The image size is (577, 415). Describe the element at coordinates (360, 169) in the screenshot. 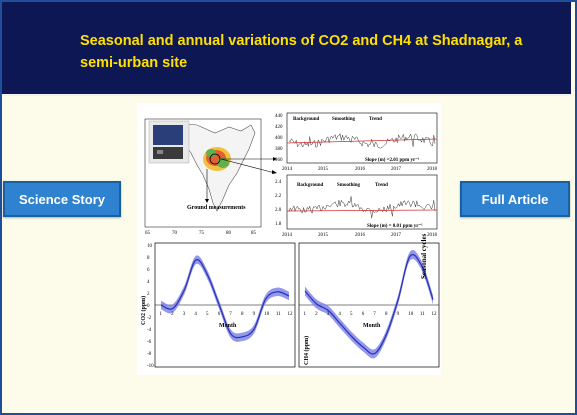

I see `co2-xtick-2: 2016` at that location.